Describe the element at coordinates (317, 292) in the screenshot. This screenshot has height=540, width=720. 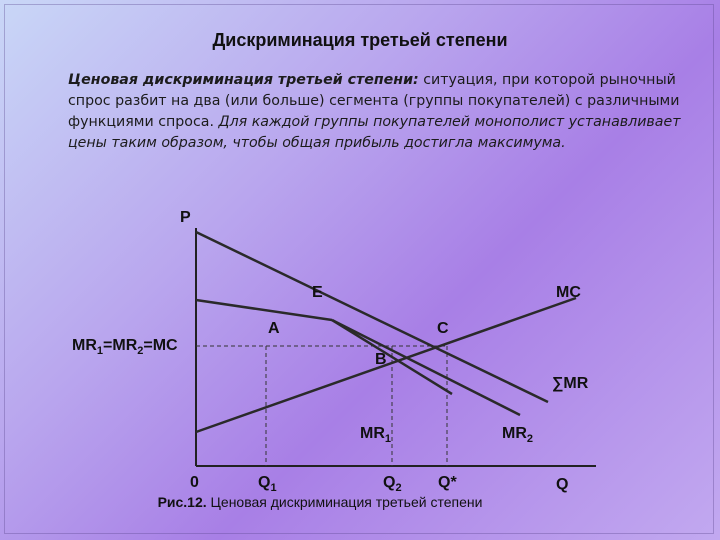
I see `point-e-label: E` at that location.